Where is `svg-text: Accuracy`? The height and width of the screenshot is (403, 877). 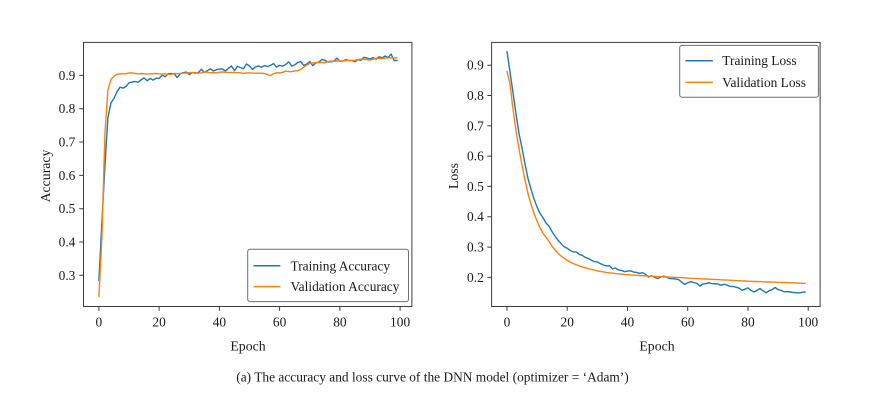
svg-text: Accuracy is located at coordinates (45, 175).